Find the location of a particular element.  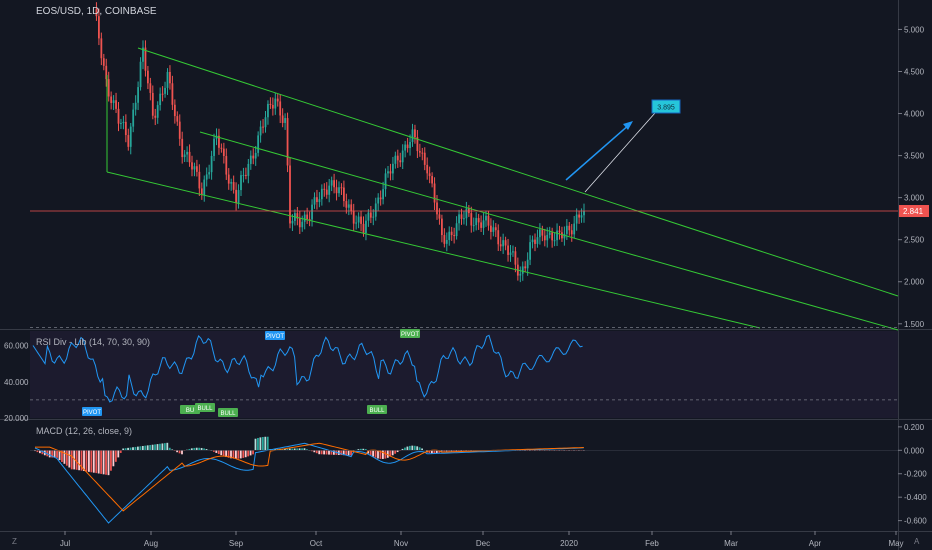

auto-scale-button: A is located at coordinates (917, 541).